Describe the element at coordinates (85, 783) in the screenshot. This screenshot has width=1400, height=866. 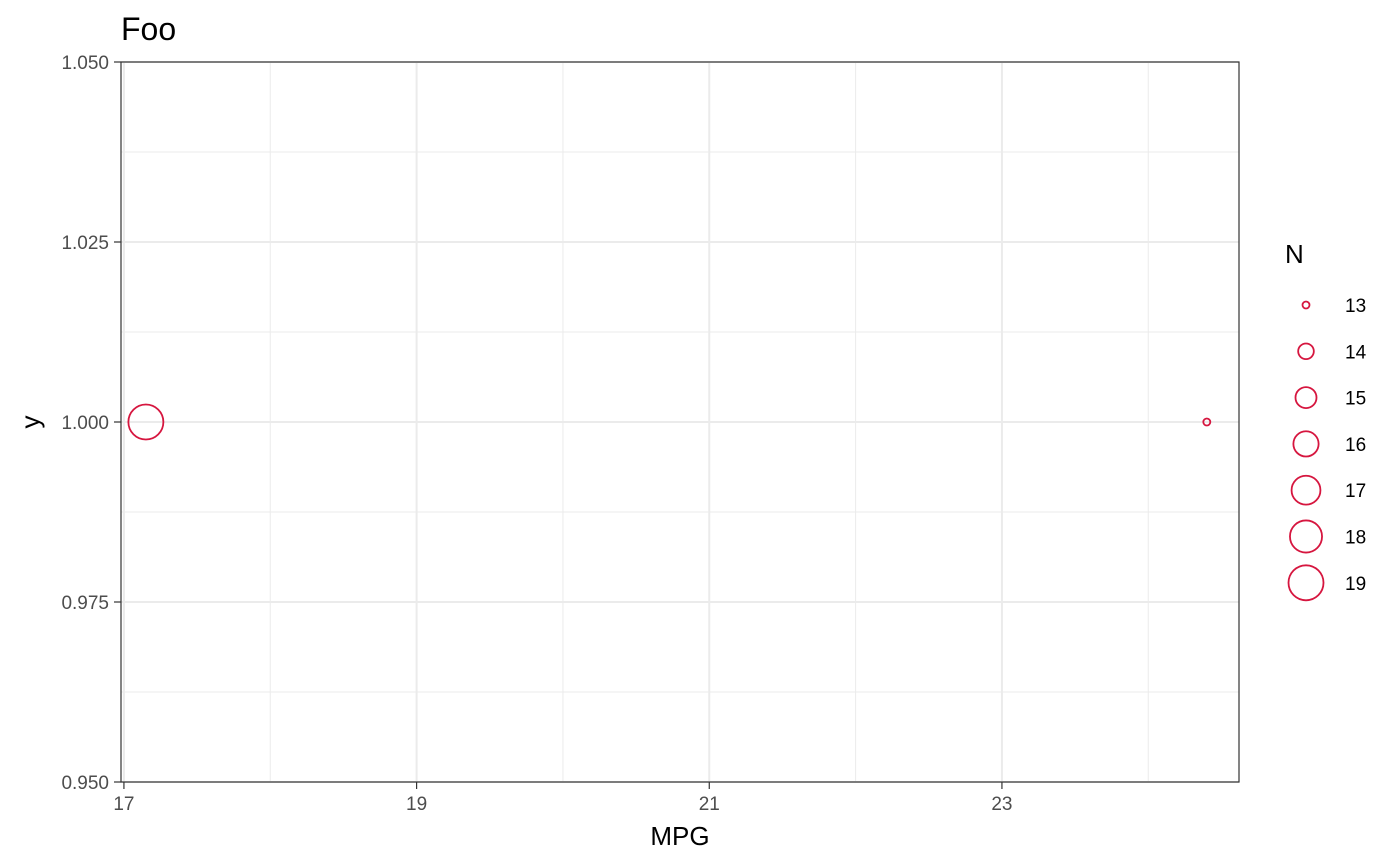
I see `y-tick-label: 0.950` at that location.